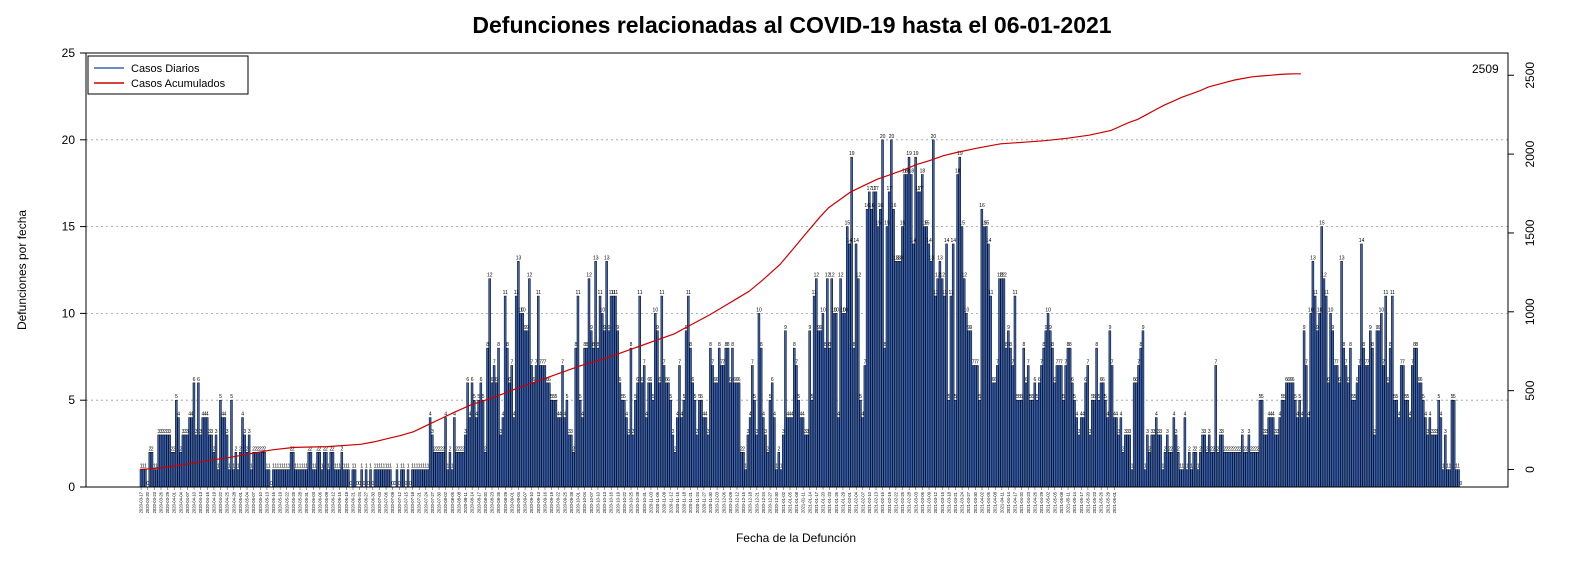  I want to click on x-tick-label: 2021-03-18, so click(948, 502).